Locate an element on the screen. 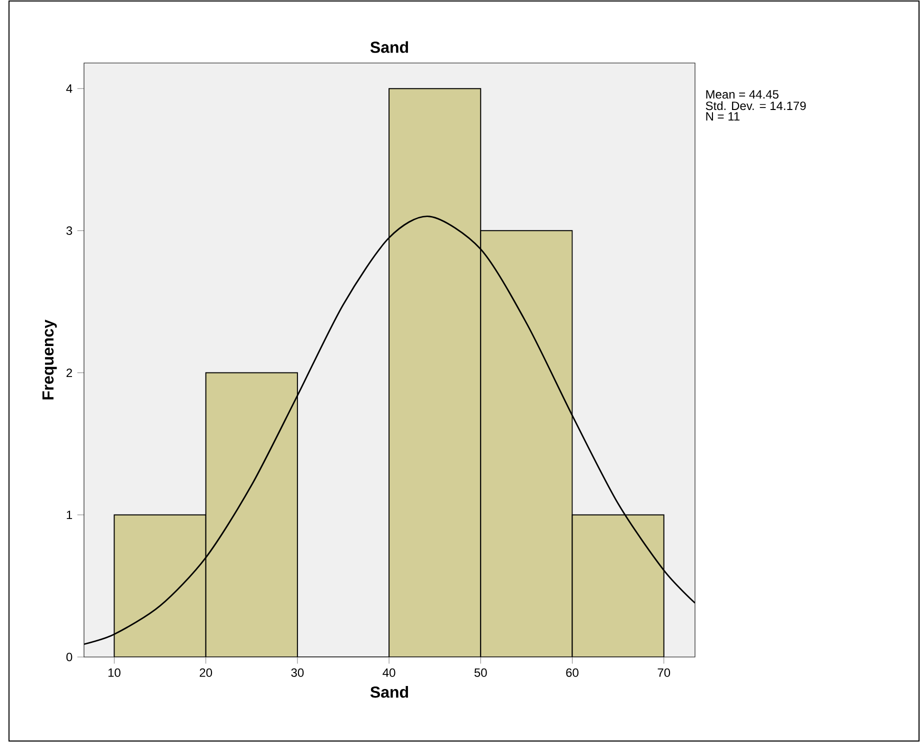 The width and height of the screenshot is (920, 742). text: N = 11 is located at coordinates (723, 116).